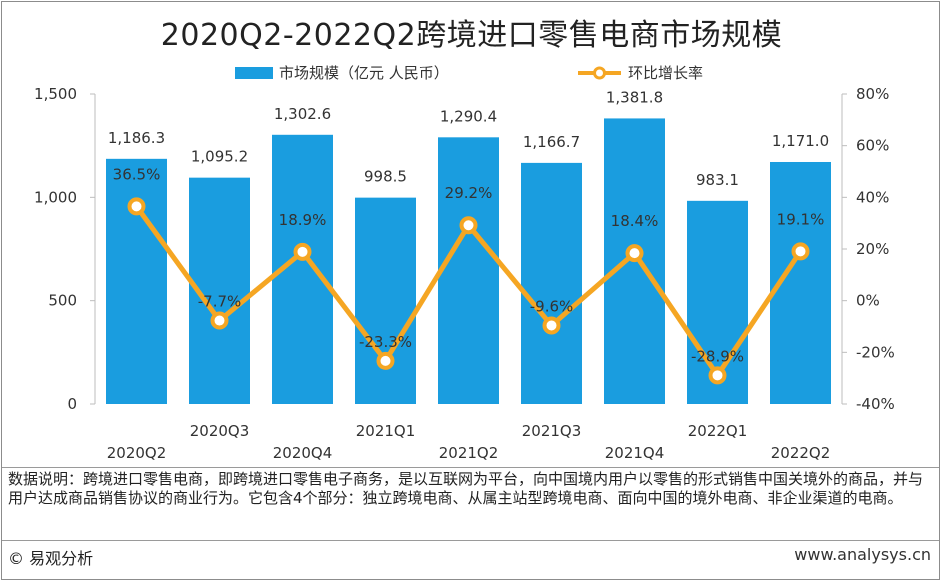 Image resolution: width=943 pixels, height=583 pixels. Describe the element at coordinates (872, 249) in the screenshot. I see `y-right-tick-label: 20%` at that location.